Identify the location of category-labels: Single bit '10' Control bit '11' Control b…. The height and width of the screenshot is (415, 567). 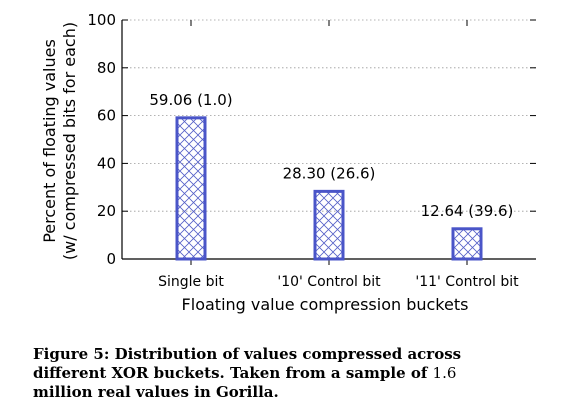
(338, 282).